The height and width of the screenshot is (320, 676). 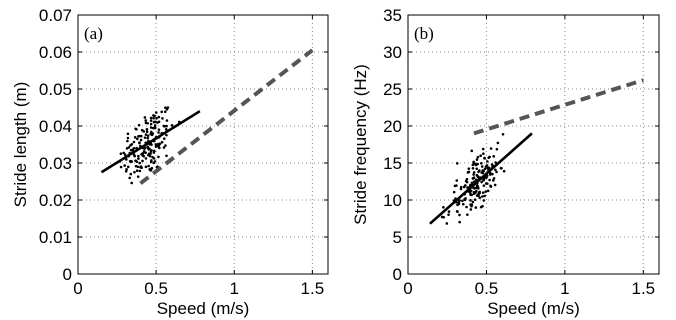 I want to click on dashed-trend-line, so click(x=558, y=107).